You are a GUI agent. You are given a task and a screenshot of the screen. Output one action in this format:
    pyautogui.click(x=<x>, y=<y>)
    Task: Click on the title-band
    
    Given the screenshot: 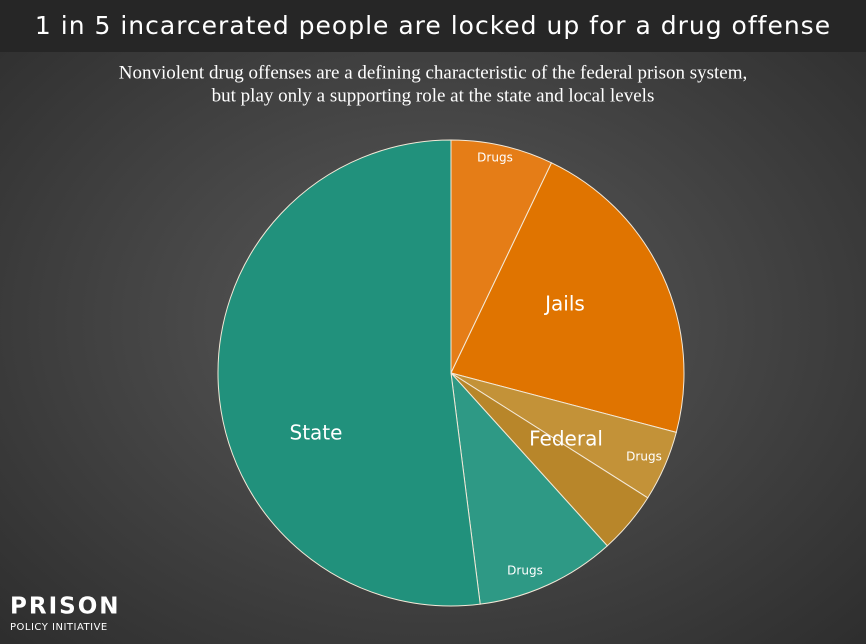 What is the action you would take?
    pyautogui.click(x=433, y=26)
    